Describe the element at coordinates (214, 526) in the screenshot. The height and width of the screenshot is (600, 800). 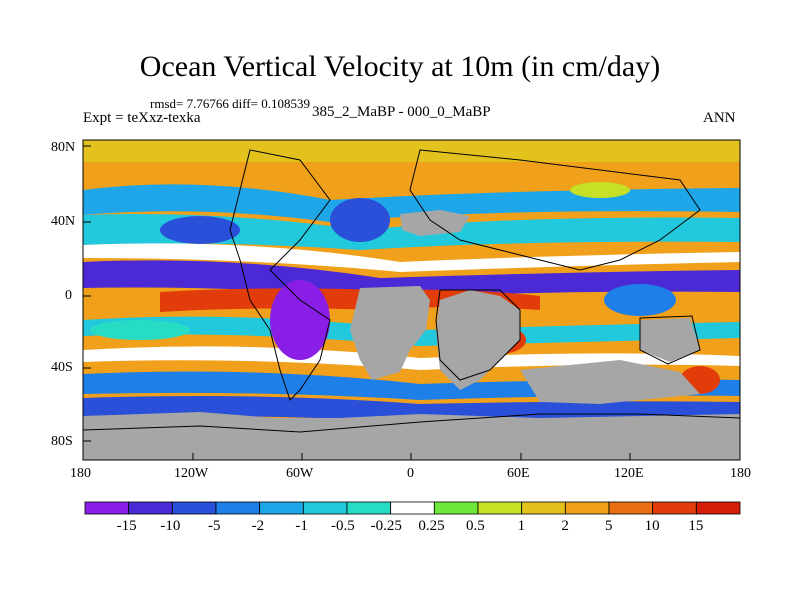
I see `colorbar-label: -5` at that location.